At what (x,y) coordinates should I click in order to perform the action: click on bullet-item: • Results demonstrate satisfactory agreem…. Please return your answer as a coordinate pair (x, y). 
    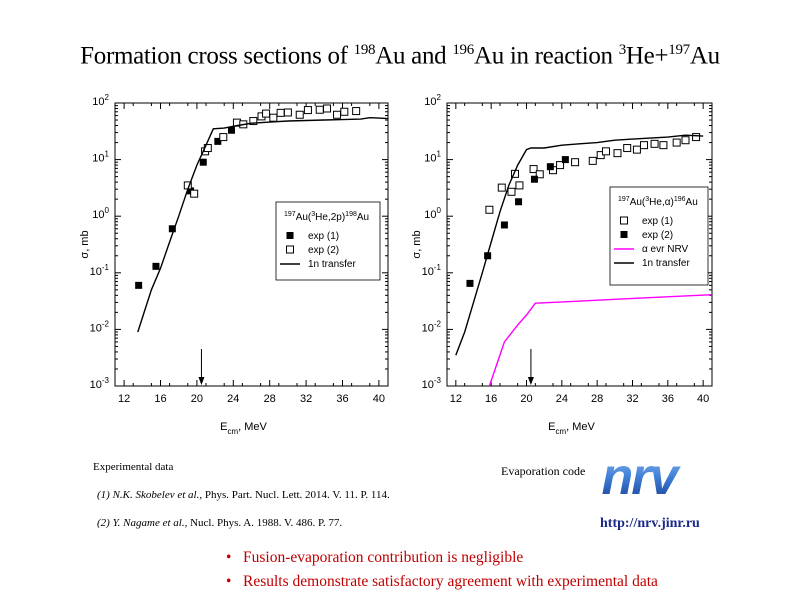
    Looking at the image, I should click on (442, 581).